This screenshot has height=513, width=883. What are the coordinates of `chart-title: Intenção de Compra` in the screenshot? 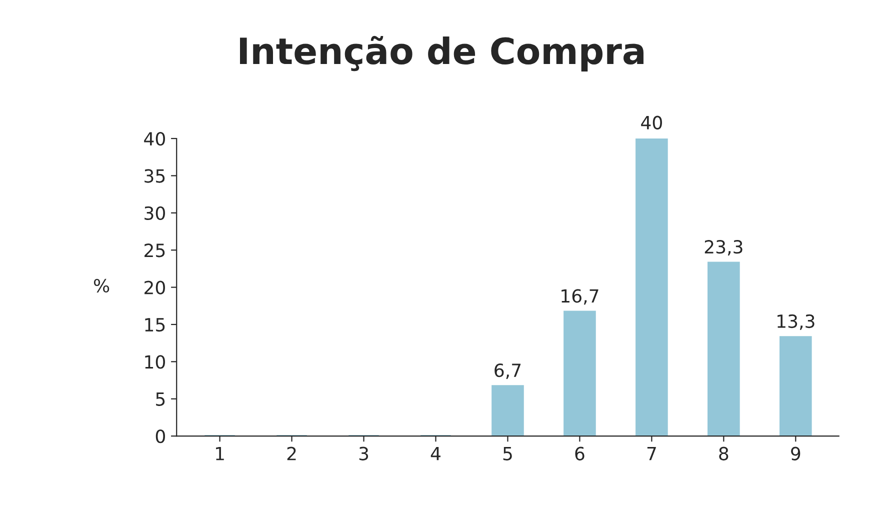 It's located at (442, 54).